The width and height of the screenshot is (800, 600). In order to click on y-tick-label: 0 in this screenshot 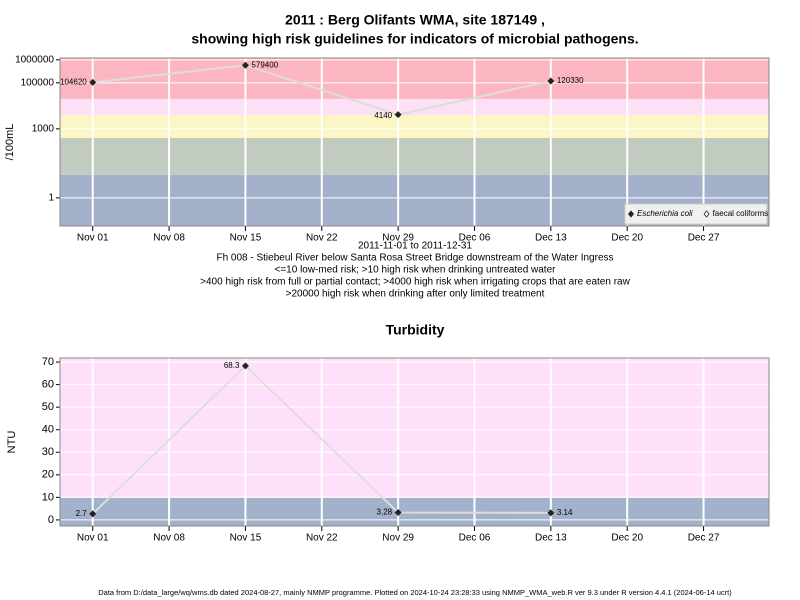, I will do `click(51, 520)`.